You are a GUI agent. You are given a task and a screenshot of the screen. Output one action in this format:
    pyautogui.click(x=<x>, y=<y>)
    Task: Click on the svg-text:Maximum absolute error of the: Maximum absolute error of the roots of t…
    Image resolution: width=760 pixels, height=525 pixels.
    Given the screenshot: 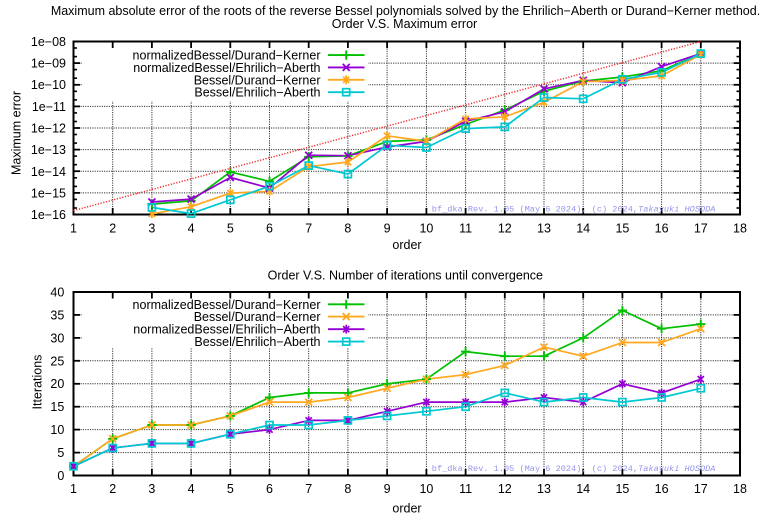 What is the action you would take?
    pyautogui.click(x=405, y=11)
    